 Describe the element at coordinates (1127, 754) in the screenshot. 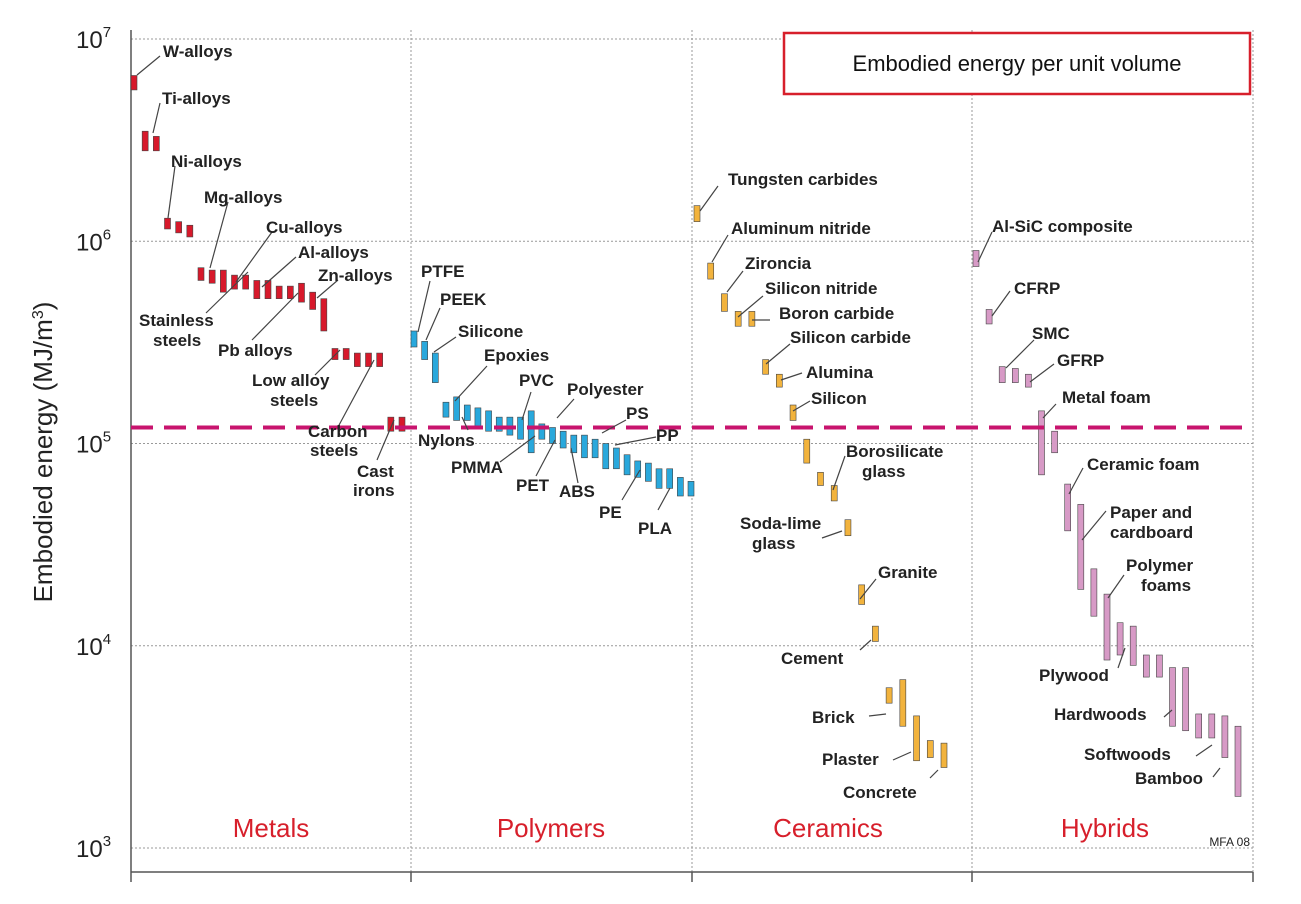

I see `label-softwoods: Softwoods` at that location.